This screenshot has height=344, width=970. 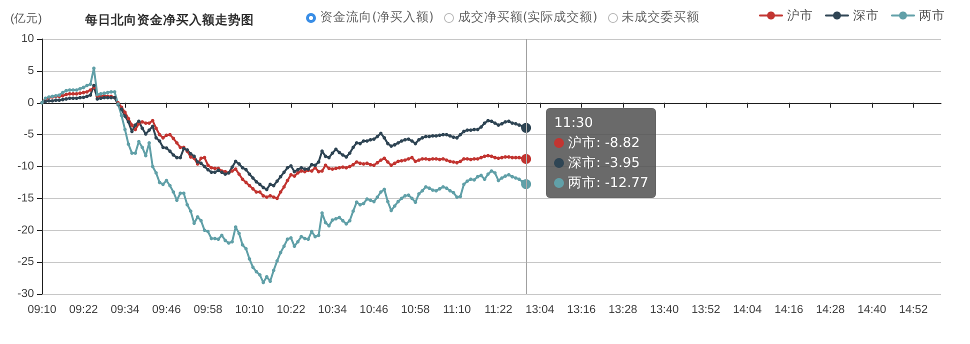 I want to click on y-tick-label: 10, so click(x=27, y=39).